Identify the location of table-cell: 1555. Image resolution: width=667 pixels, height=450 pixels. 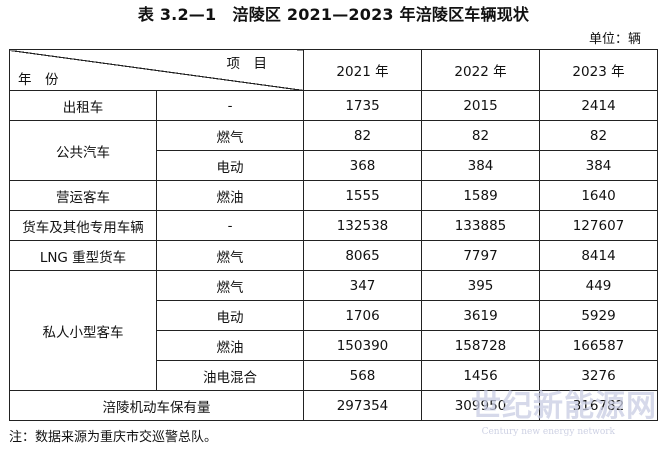
(362, 195).